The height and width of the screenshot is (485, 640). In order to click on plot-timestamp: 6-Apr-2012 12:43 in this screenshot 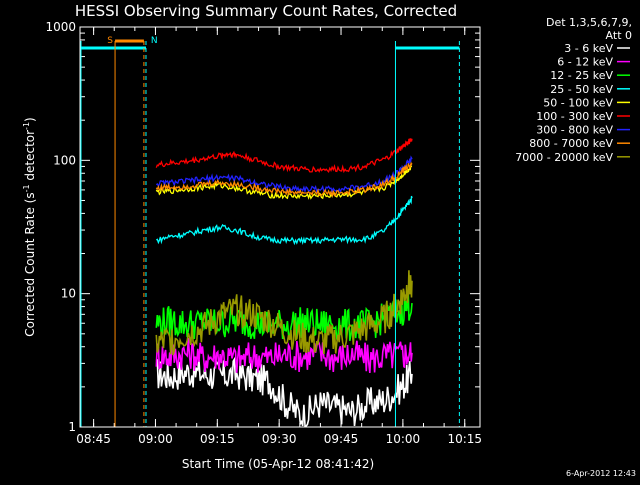, I will do `click(601, 473)`.